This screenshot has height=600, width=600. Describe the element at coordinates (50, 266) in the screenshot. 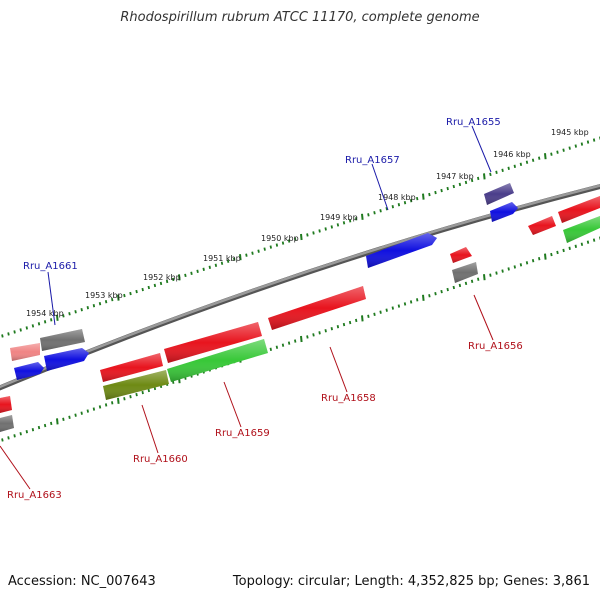

I see `label-Rru_A1661: Rru_A1661` at that location.